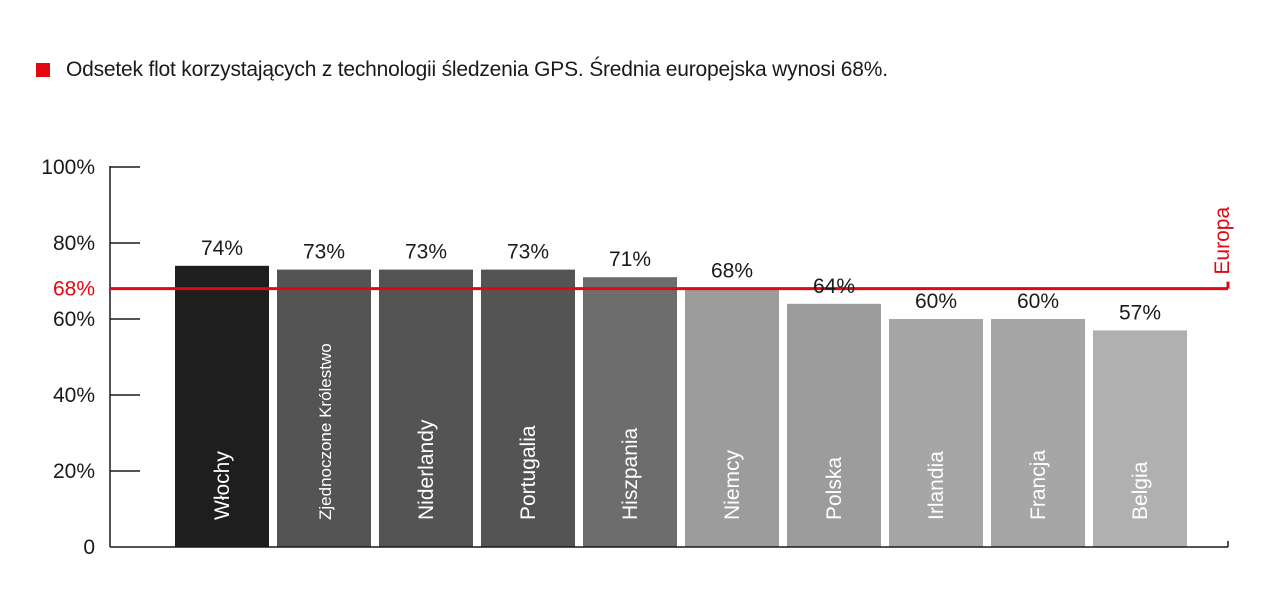 The image size is (1284, 605). I want to click on data-label-2: 73%, so click(426, 252).